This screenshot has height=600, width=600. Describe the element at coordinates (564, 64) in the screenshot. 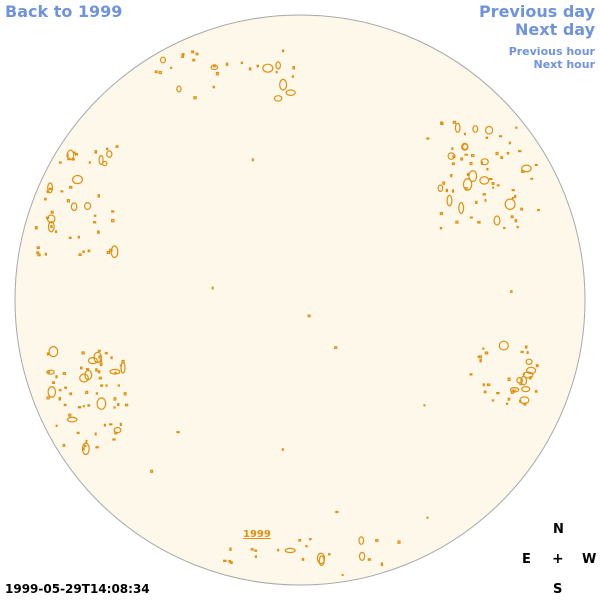

I see `next-hour-link: Next hour` at that location.